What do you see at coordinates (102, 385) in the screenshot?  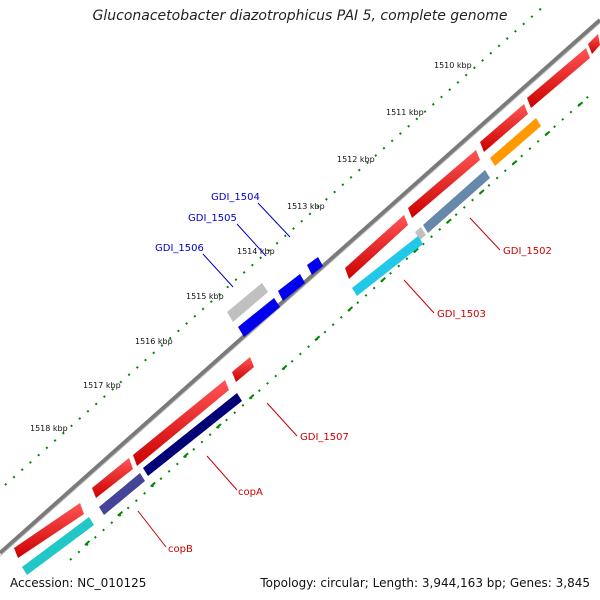 I see `tick-label-1517: 1517 kbp` at bounding box center [102, 385].